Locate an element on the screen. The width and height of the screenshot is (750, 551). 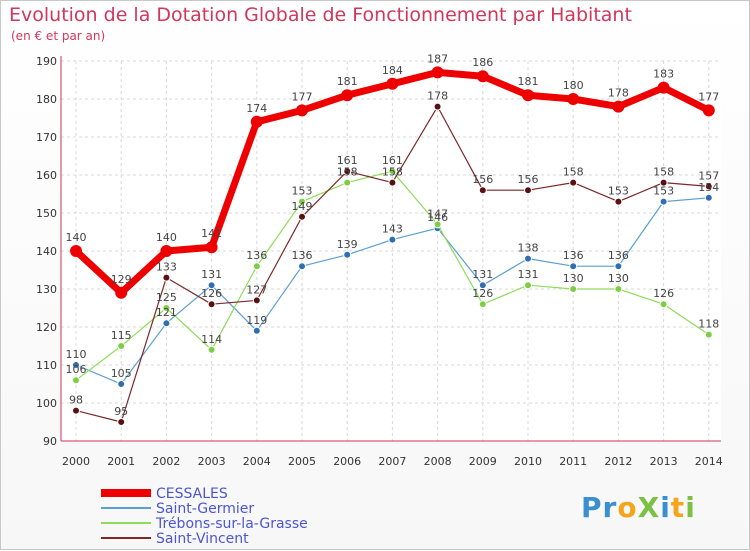
legend-label: Trébons-sur-la-Grasse is located at coordinates (231, 524).